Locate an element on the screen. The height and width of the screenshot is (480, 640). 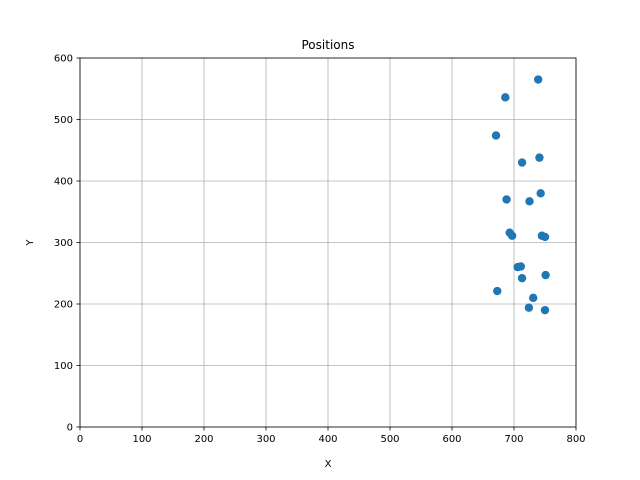
x-tick-label-1: 100 is located at coordinates (141, 439).